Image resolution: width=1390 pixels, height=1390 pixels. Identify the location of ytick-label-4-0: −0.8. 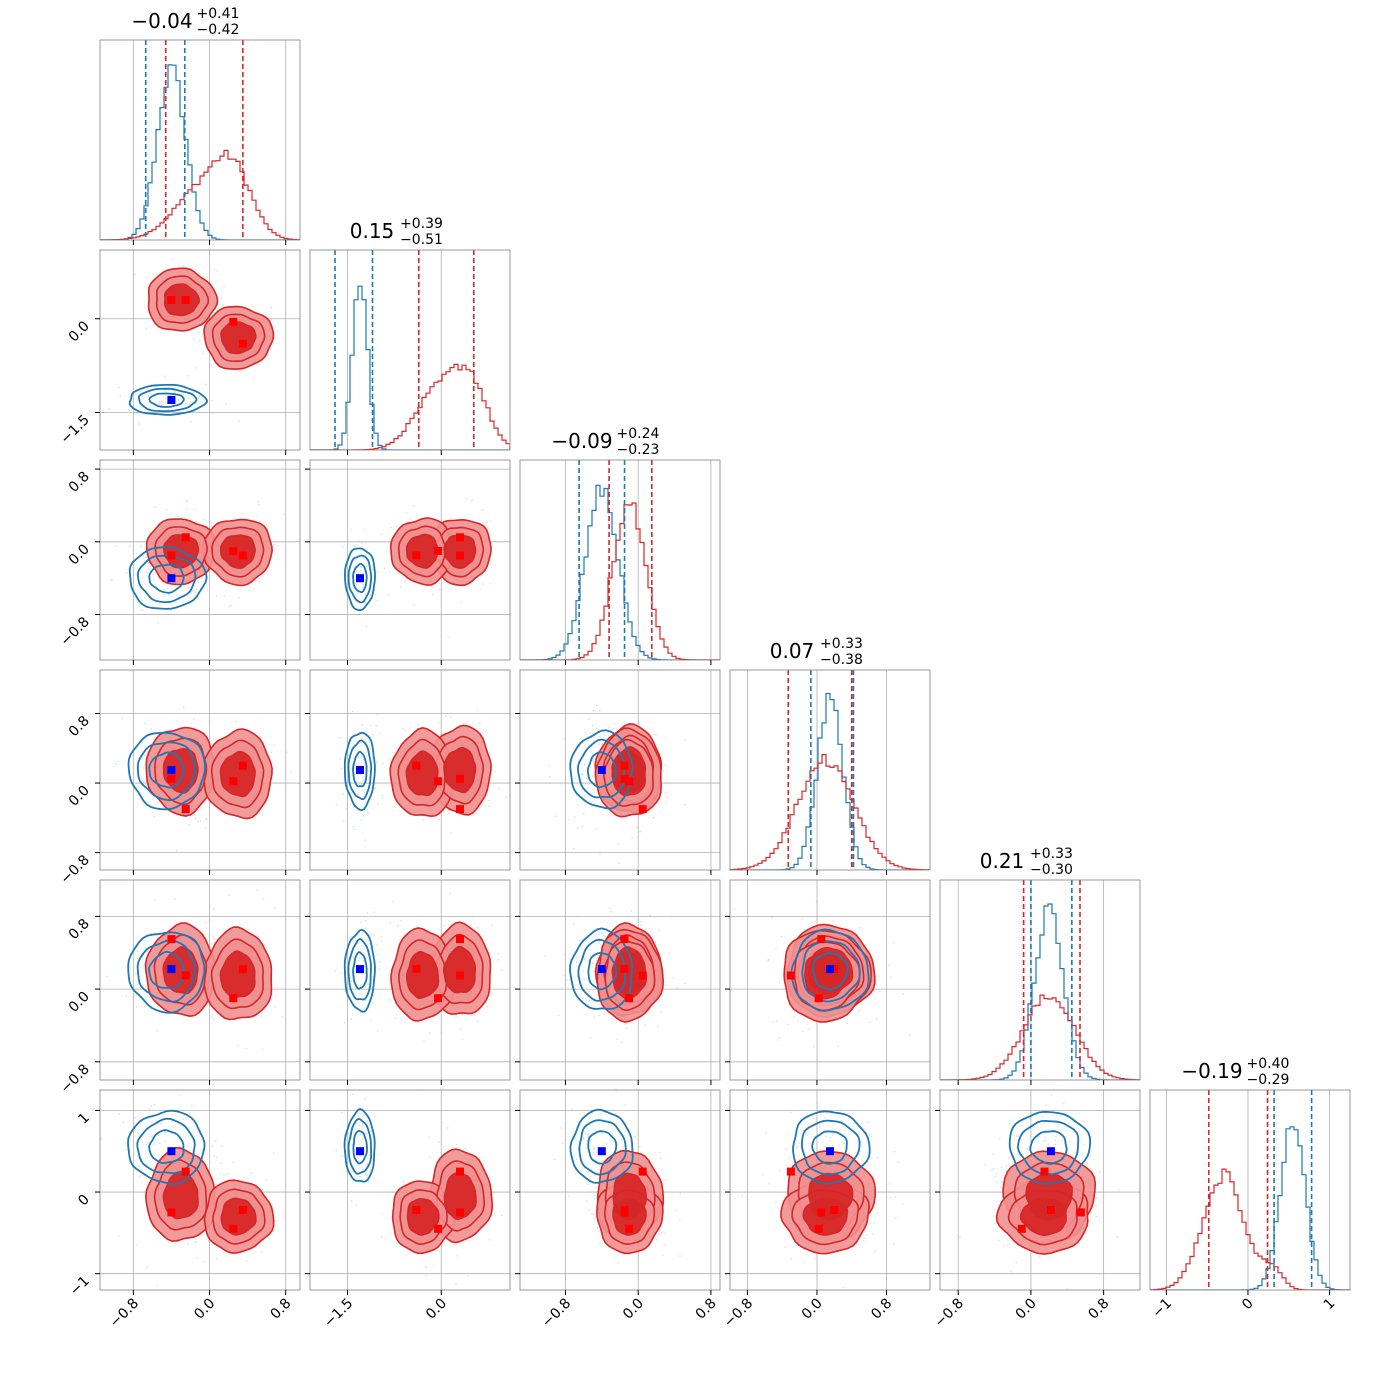
(74, 1078).